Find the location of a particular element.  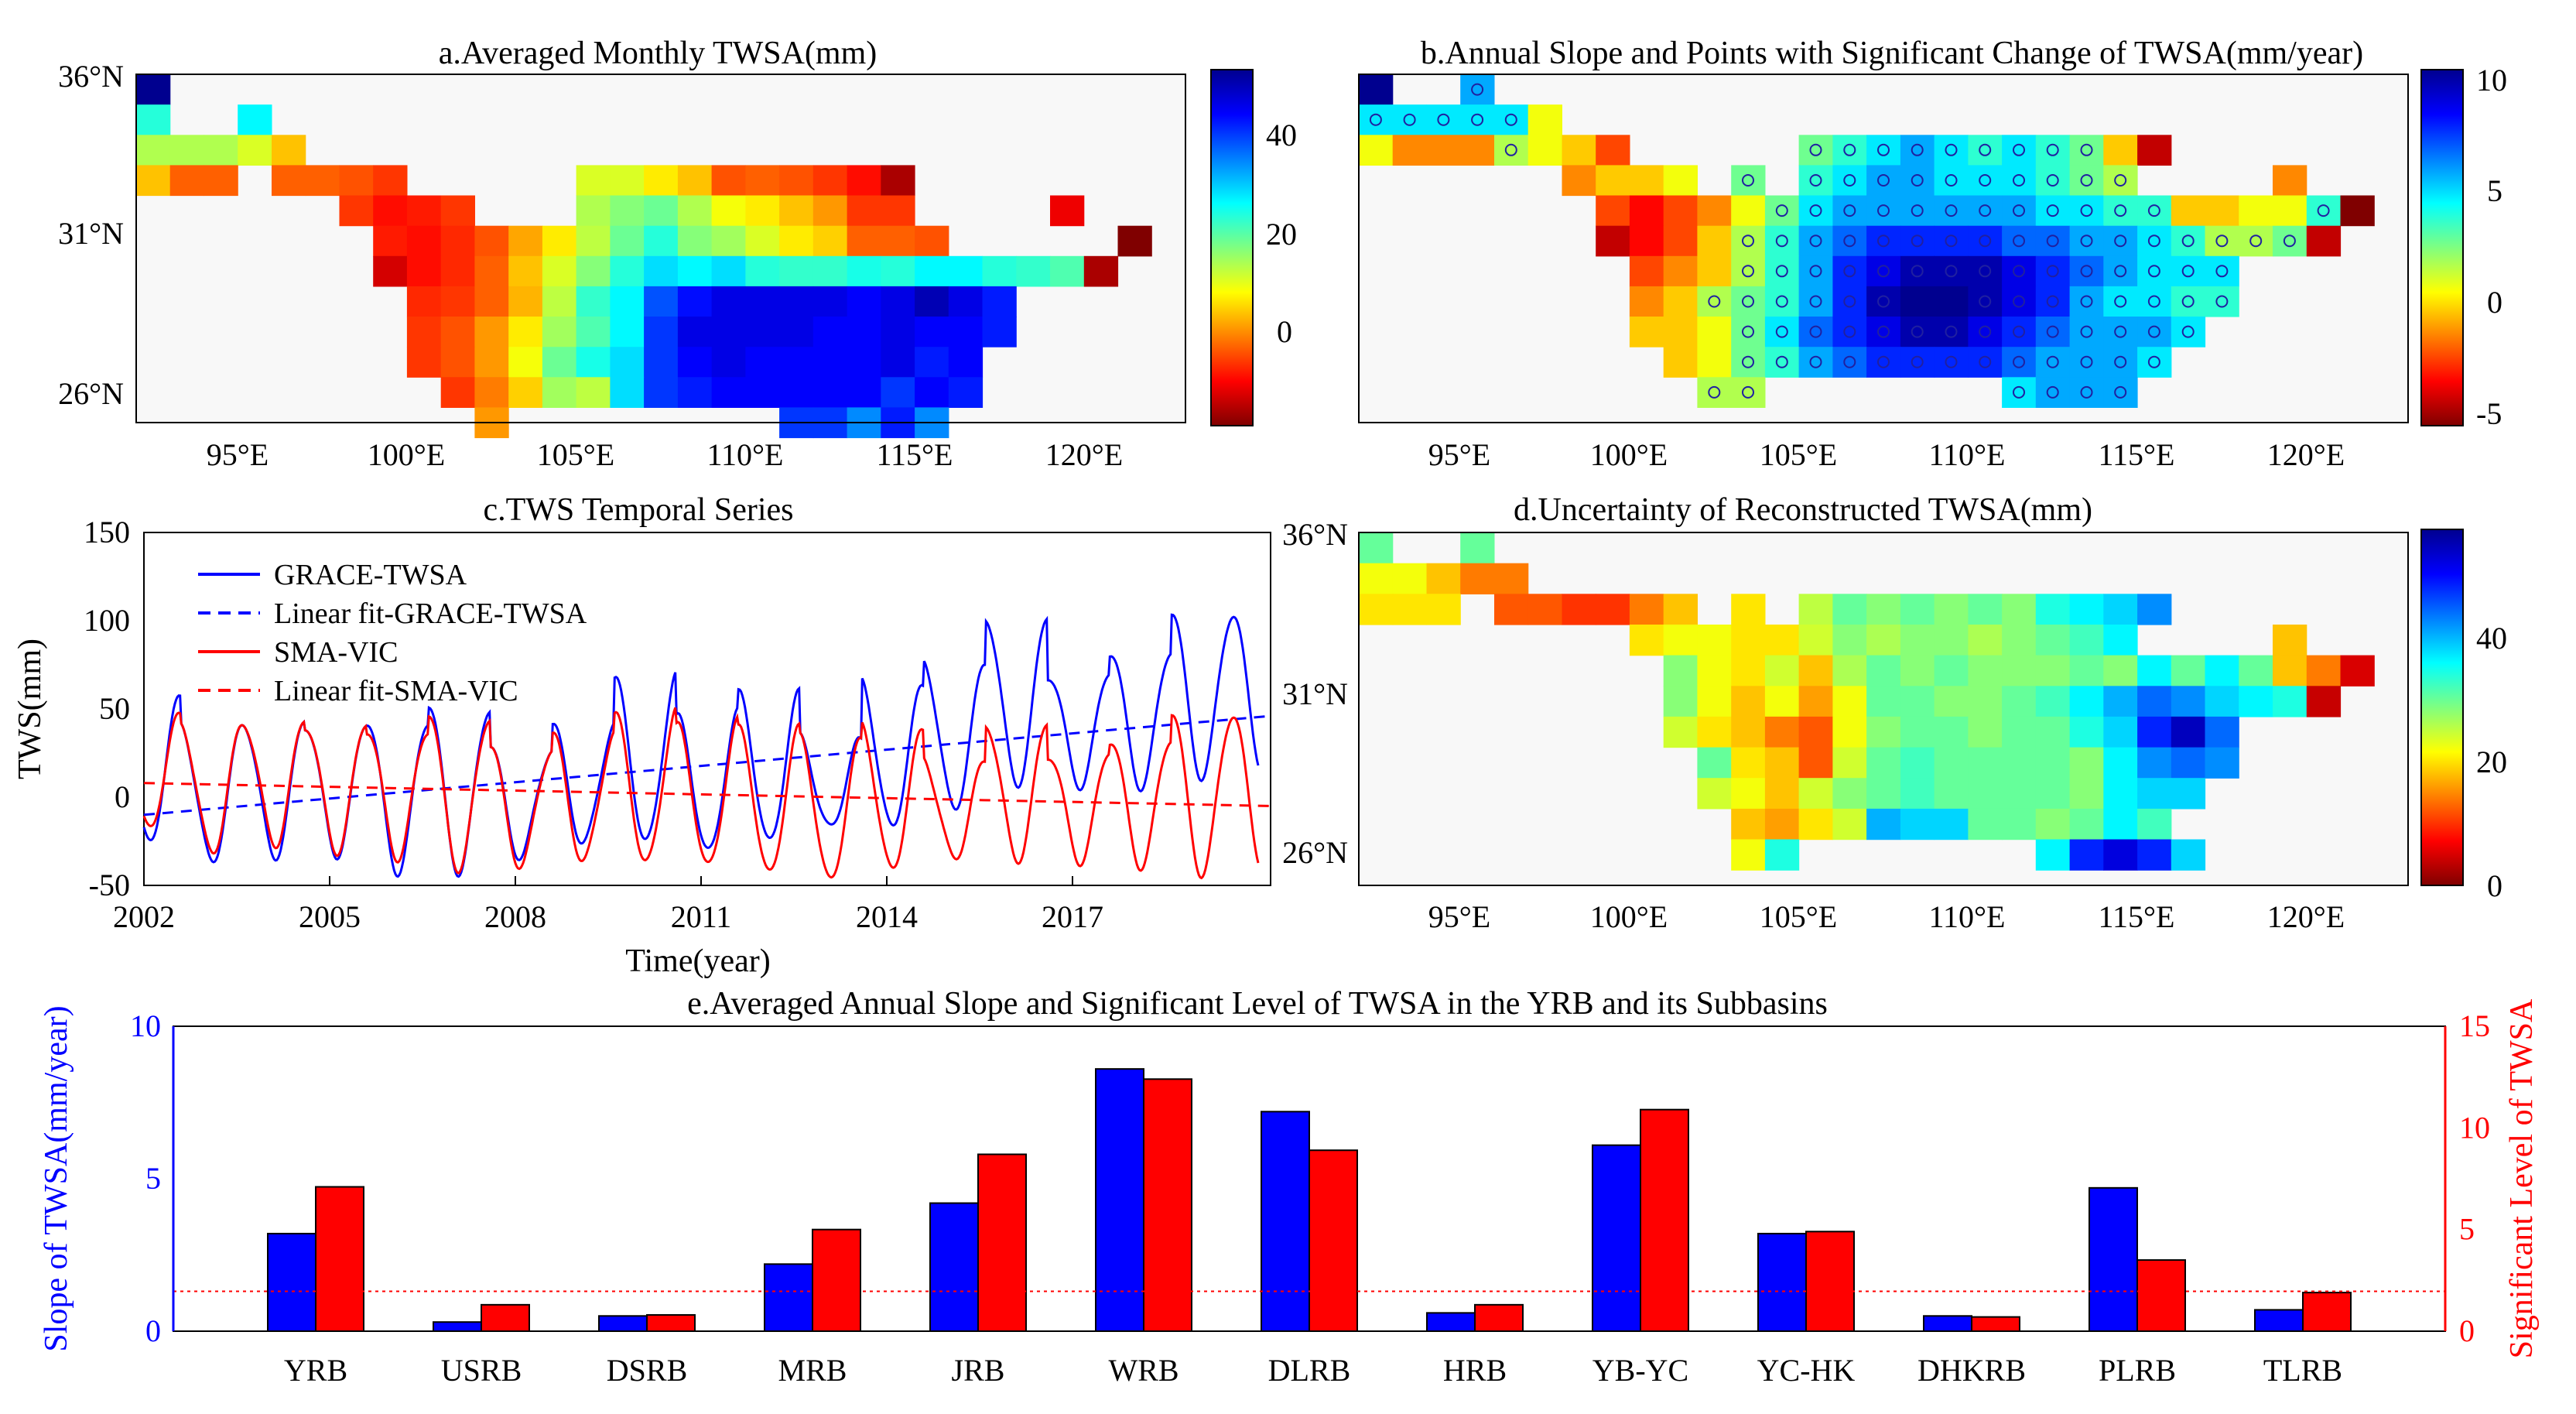

panel-c-plot-area is located at coordinates (707, 709).